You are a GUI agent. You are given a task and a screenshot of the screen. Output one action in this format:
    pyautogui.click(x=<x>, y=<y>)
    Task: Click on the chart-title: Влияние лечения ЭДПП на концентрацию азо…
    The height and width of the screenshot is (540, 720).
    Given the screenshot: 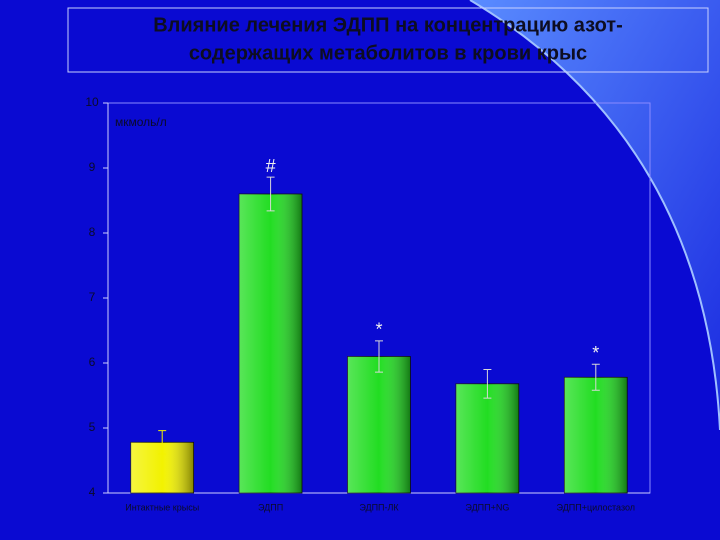 What is the action you would take?
    pyautogui.click(x=388, y=25)
    